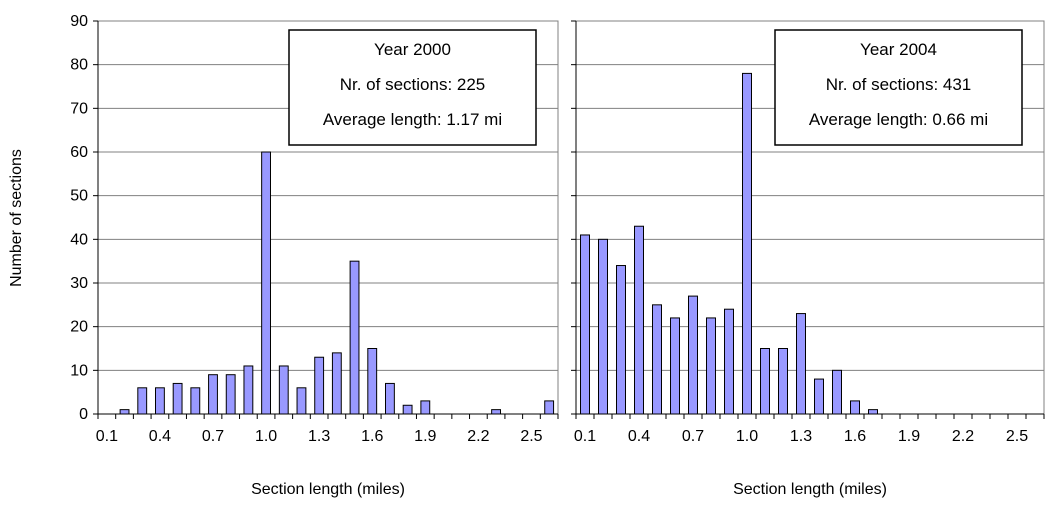 This screenshot has width=1050, height=505. I want to click on y-axis-label: Number of sections, so click(16, 218).